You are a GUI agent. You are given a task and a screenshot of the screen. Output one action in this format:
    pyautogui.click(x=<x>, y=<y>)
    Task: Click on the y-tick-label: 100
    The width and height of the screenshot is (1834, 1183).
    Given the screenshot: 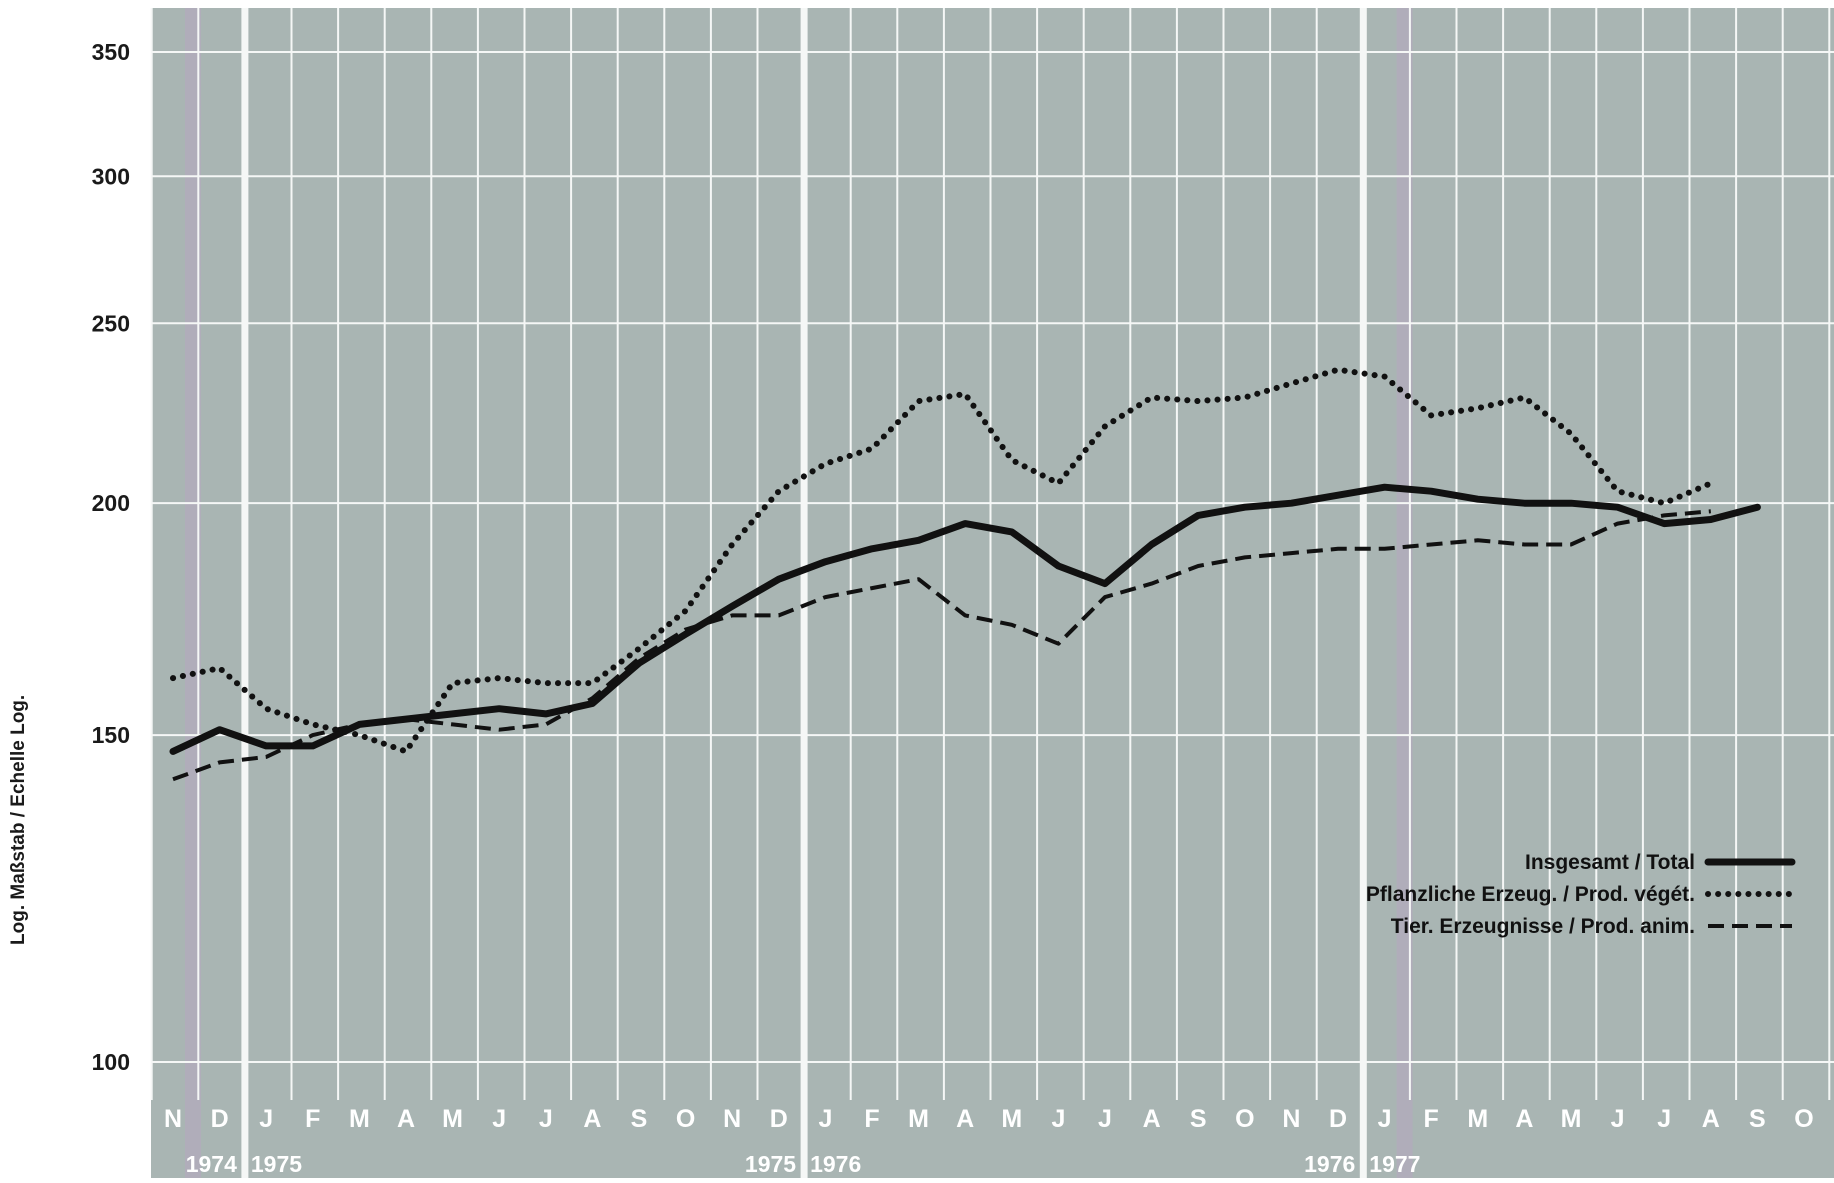 What is the action you would take?
    pyautogui.click(x=111, y=1062)
    